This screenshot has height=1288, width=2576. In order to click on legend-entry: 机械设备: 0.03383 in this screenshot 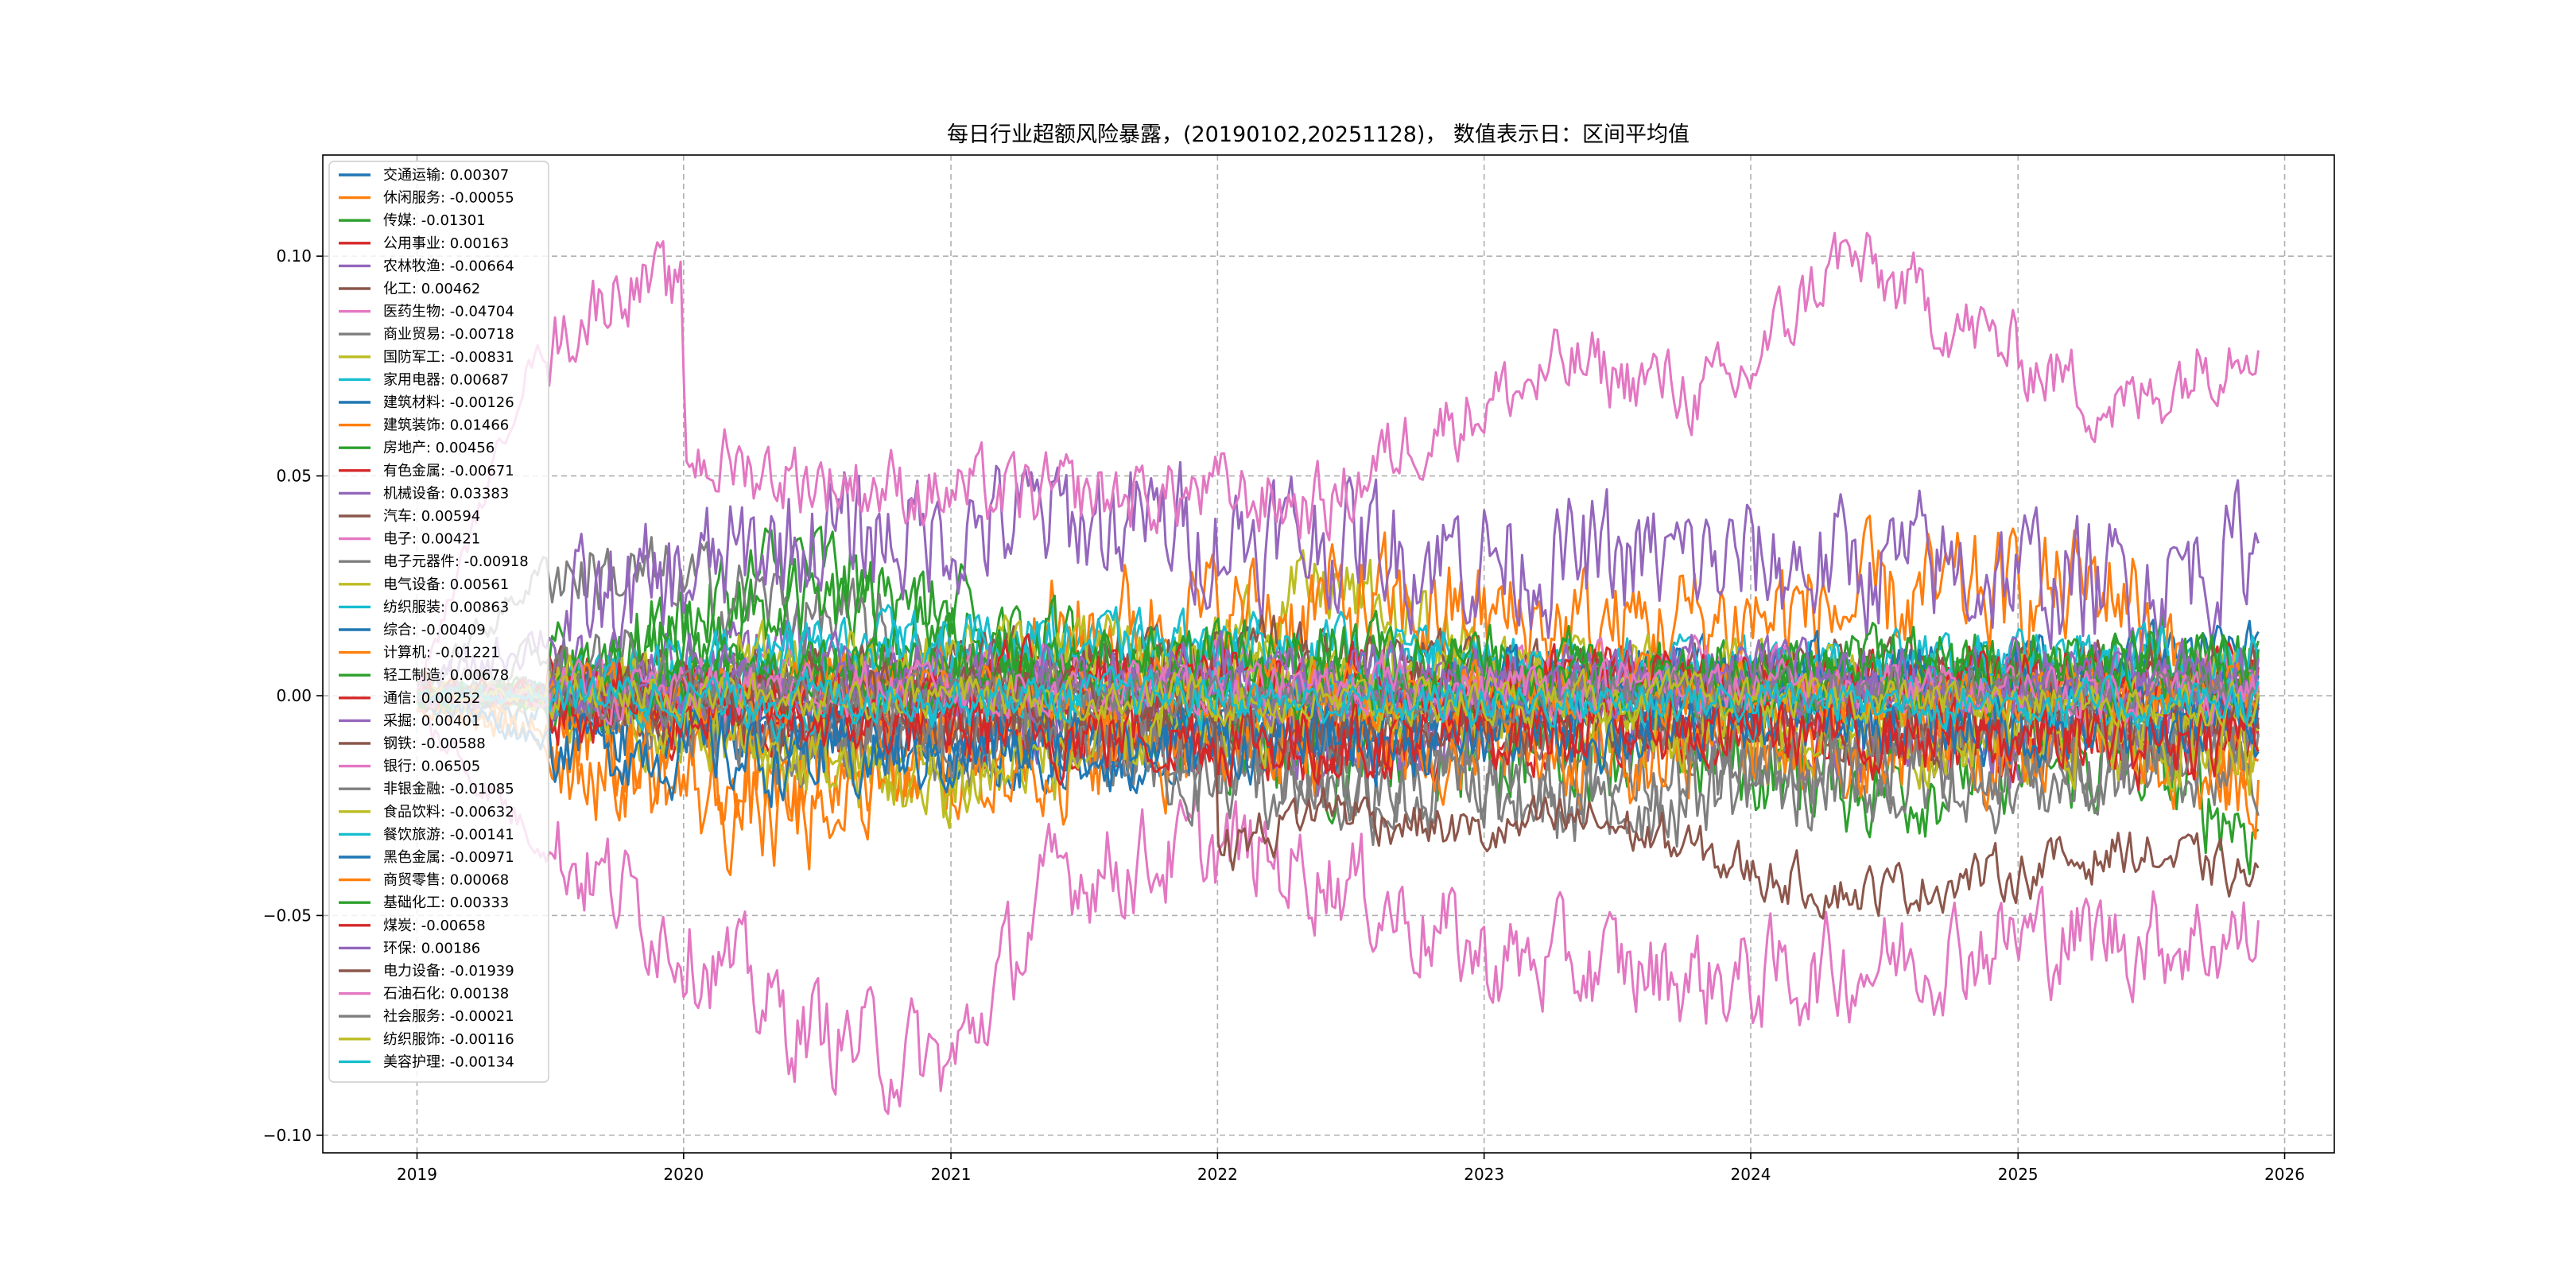, I will do `click(446, 494)`.